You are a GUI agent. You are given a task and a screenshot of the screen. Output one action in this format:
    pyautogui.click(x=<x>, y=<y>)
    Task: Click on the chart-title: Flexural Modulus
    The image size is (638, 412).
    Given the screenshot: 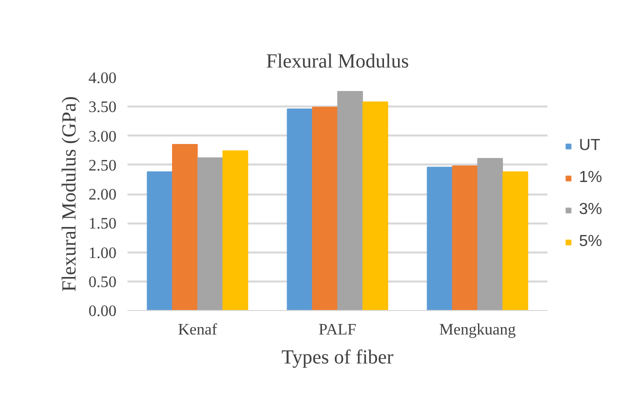 What is the action you would take?
    pyautogui.click(x=338, y=61)
    